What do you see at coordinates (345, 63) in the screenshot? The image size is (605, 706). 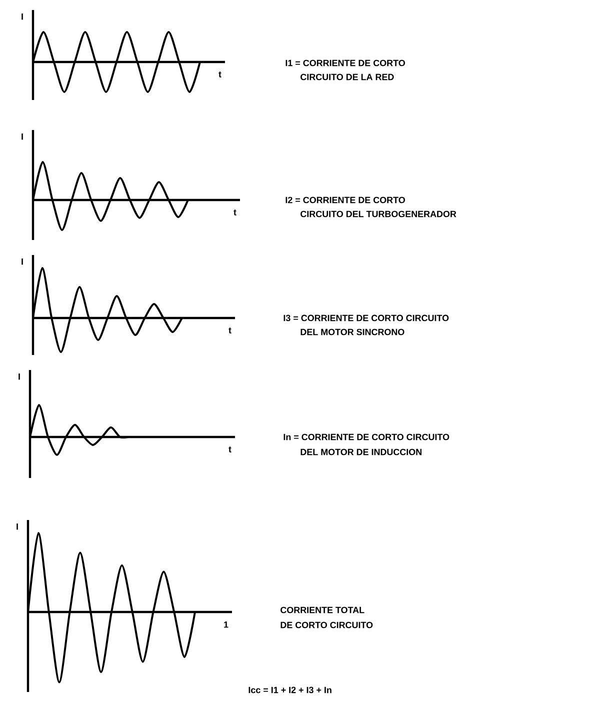 I see `text: I1 = CORRIENTE DE CORTO` at bounding box center [345, 63].